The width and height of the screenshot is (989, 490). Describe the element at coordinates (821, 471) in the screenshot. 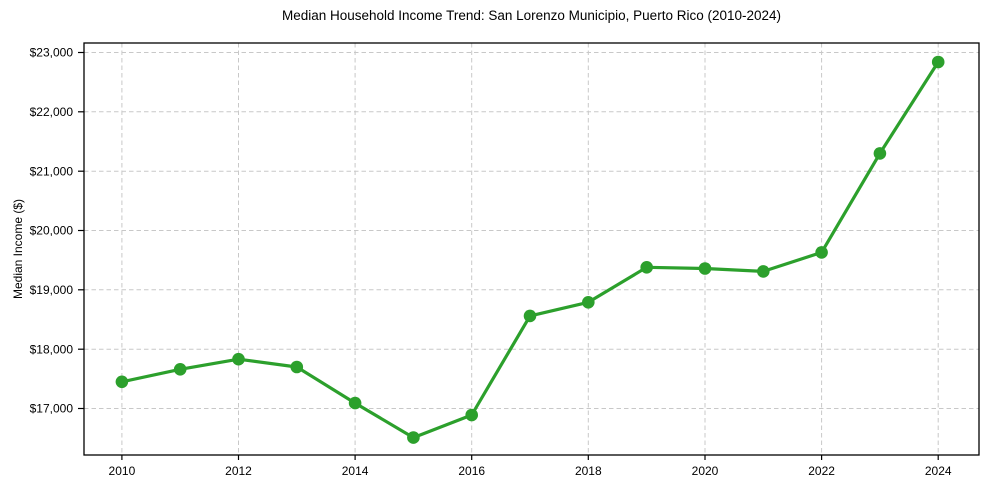

I see `x-tick-label: 2022` at that location.